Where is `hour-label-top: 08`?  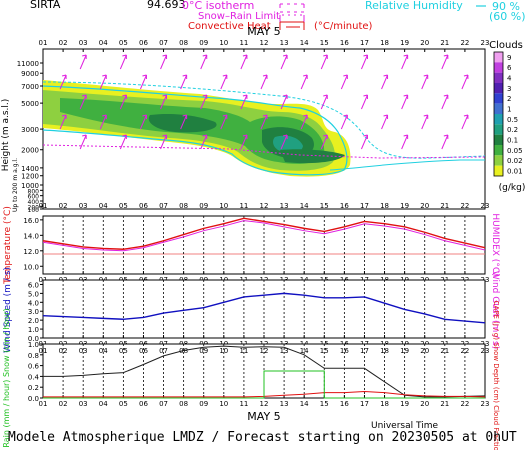
hour-label-top: 08 is located at coordinates (183, 351).